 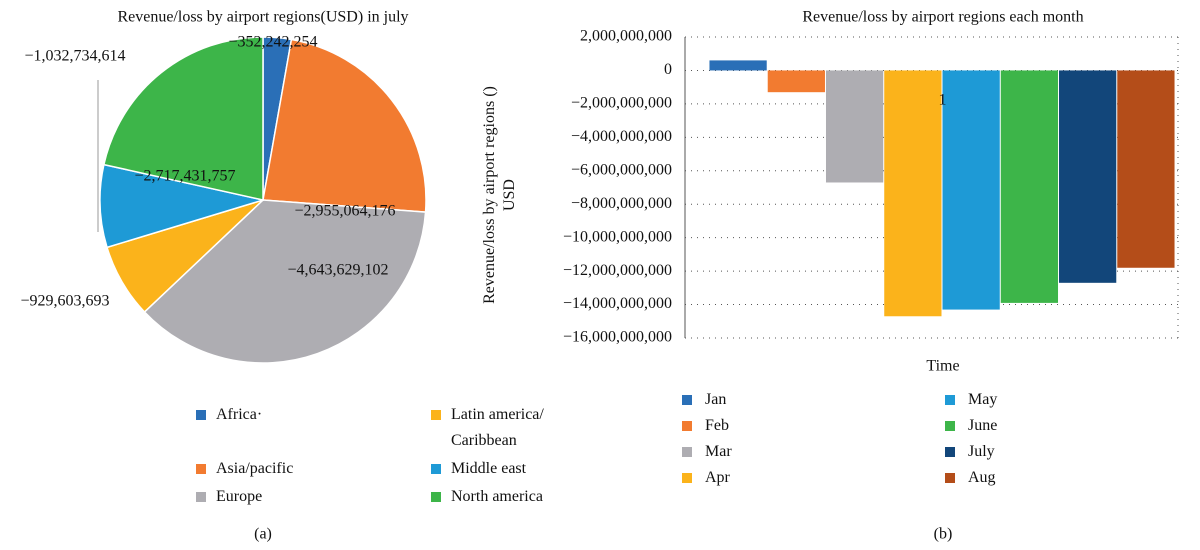 I want to click on legend-label: Europe, so click(x=239, y=496).